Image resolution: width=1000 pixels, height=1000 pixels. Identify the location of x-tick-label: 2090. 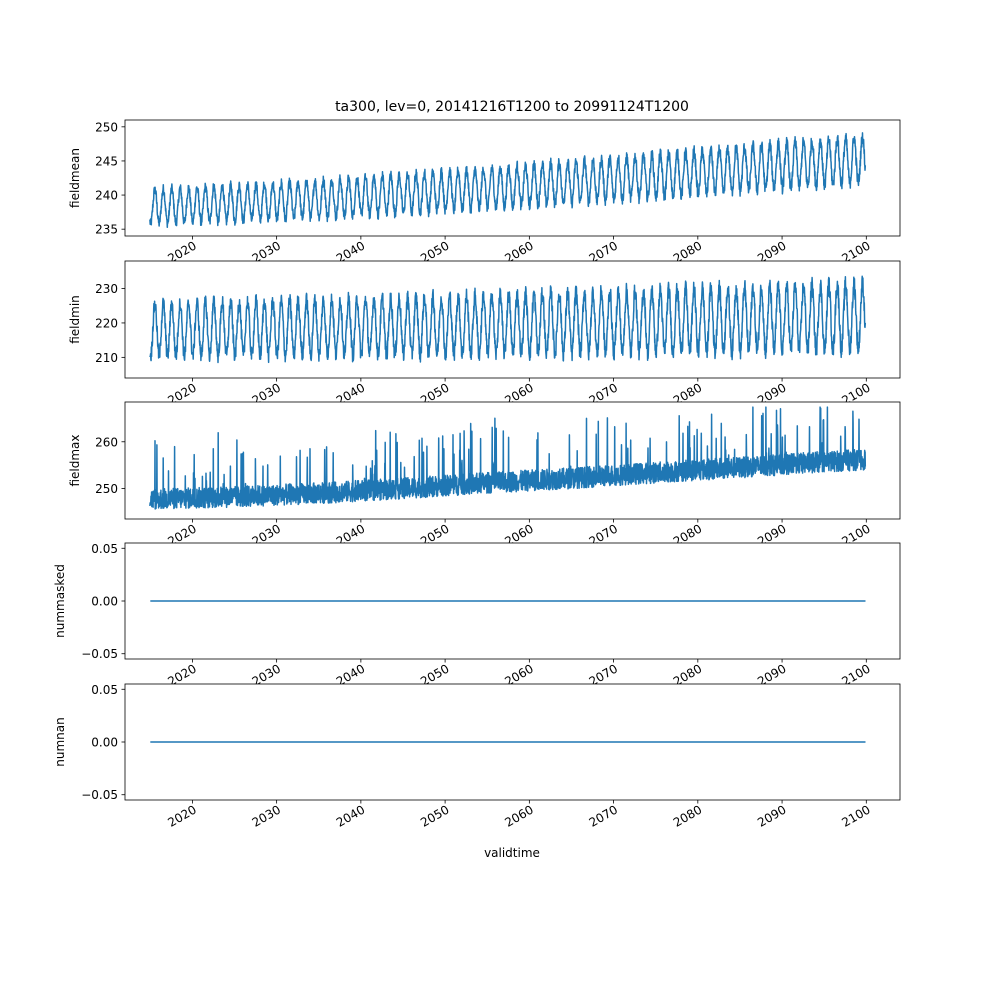
(771, 815).